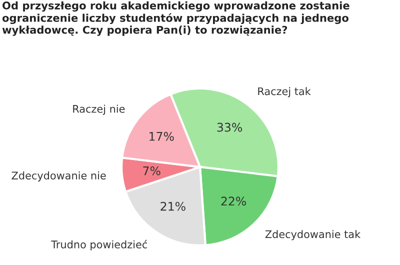 The image size is (400, 265). What do you see at coordinates (173, 206) in the screenshot?
I see `data-label: 21%` at bounding box center [173, 206].